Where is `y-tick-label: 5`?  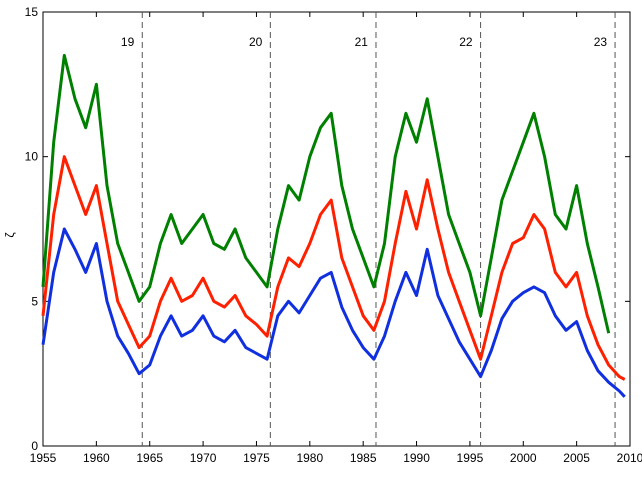
y-tick-label: 5 is located at coordinates (34, 301).